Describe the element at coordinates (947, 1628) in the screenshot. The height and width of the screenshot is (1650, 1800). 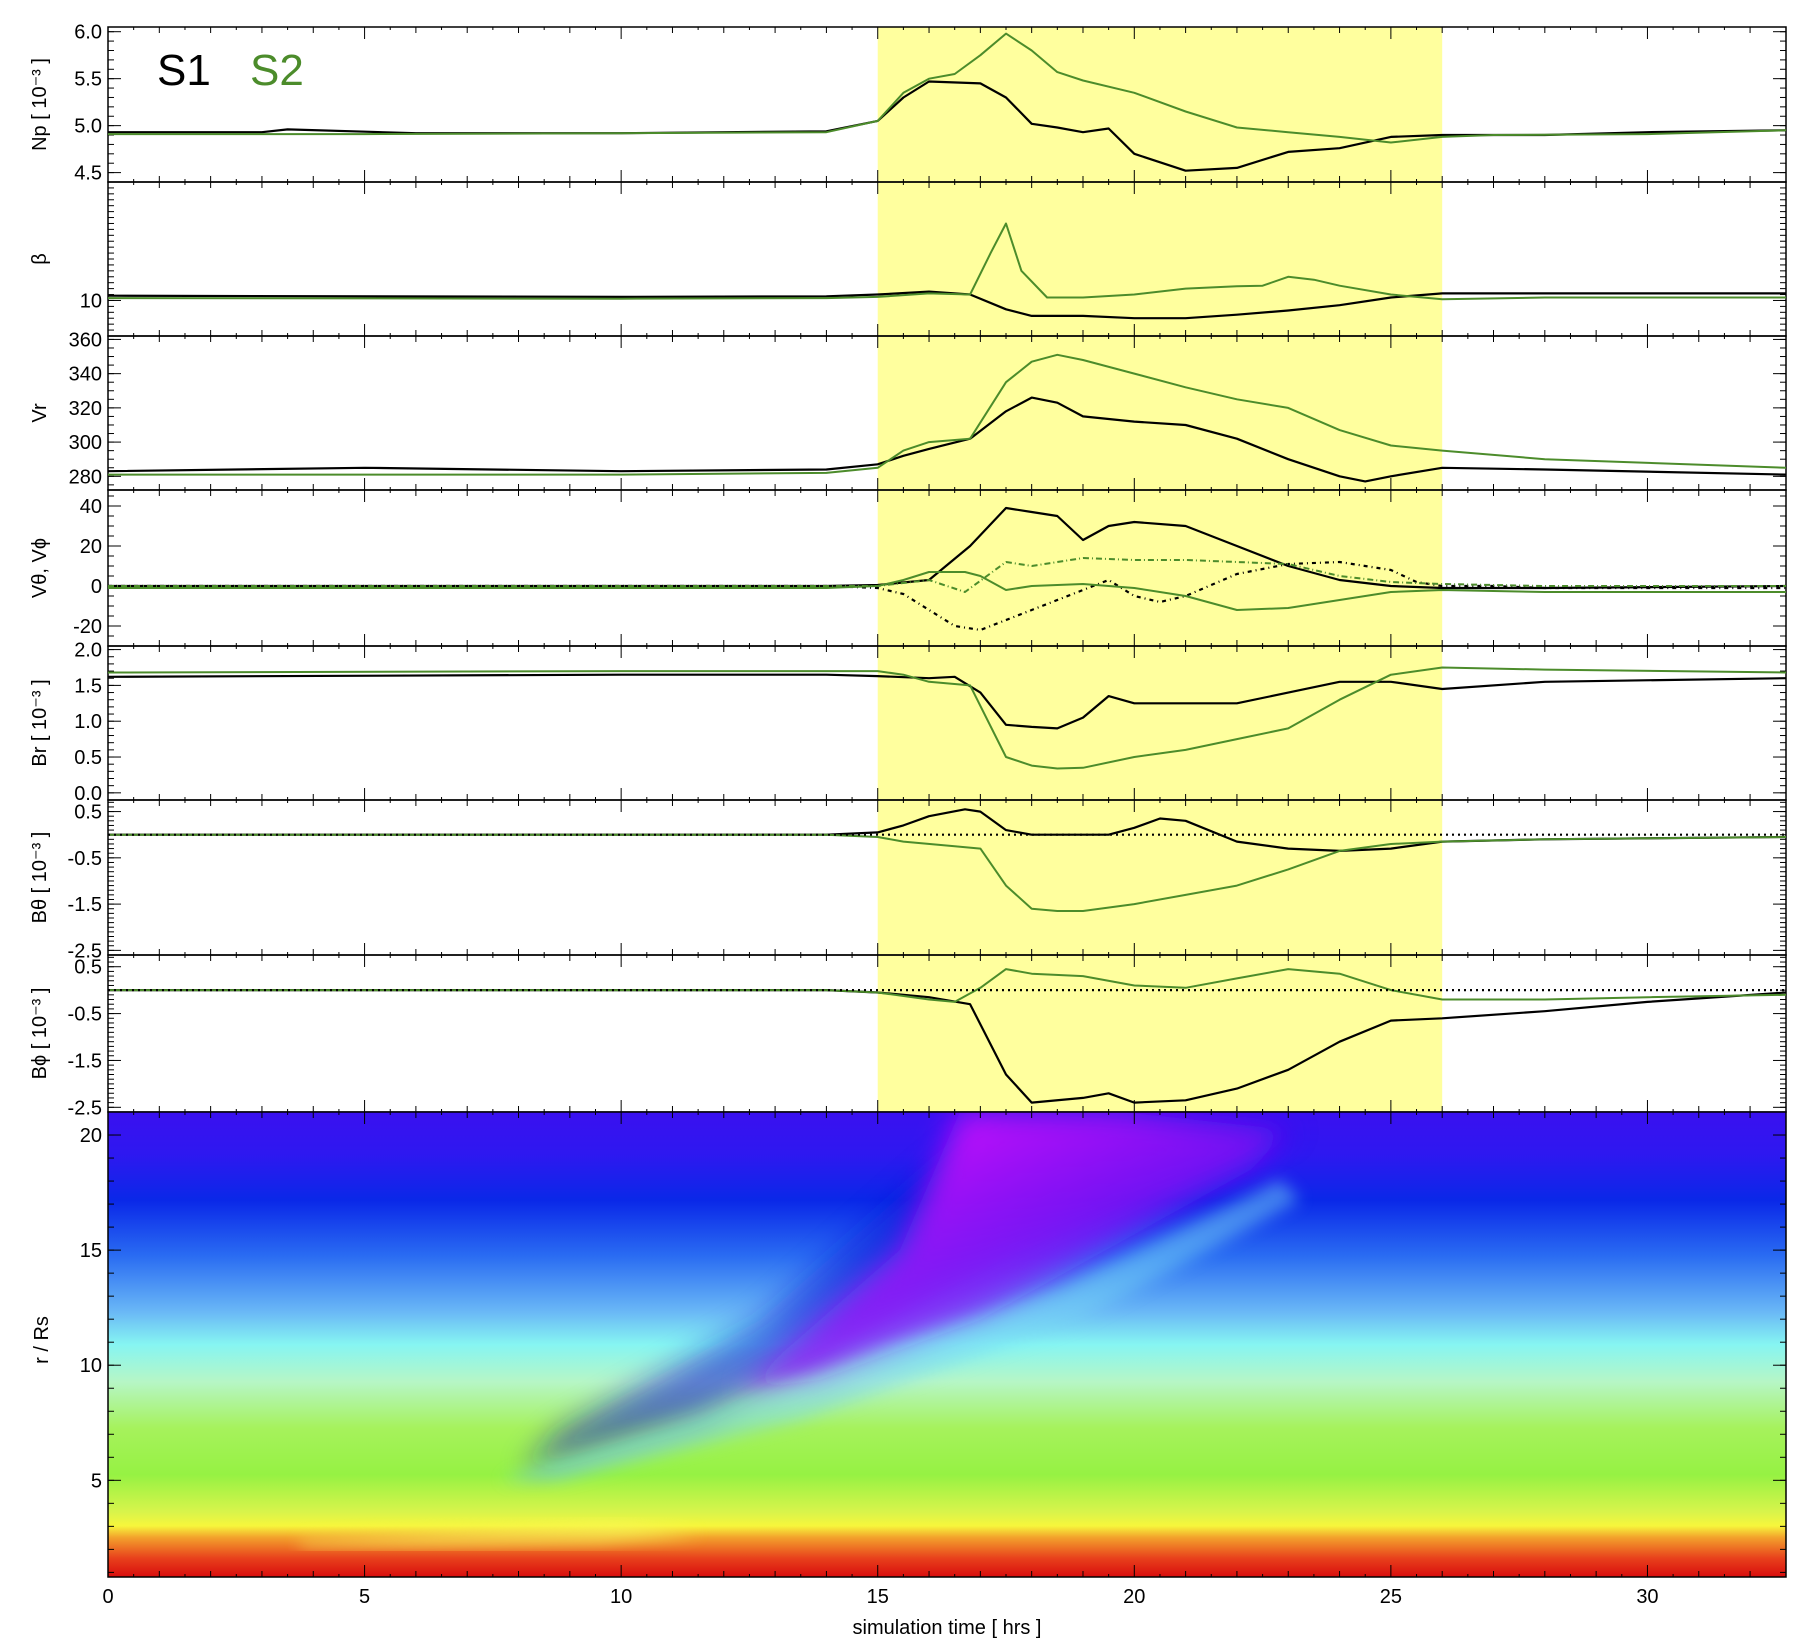
I see `x-axis-label: simulation time [ hrs ]` at that location.